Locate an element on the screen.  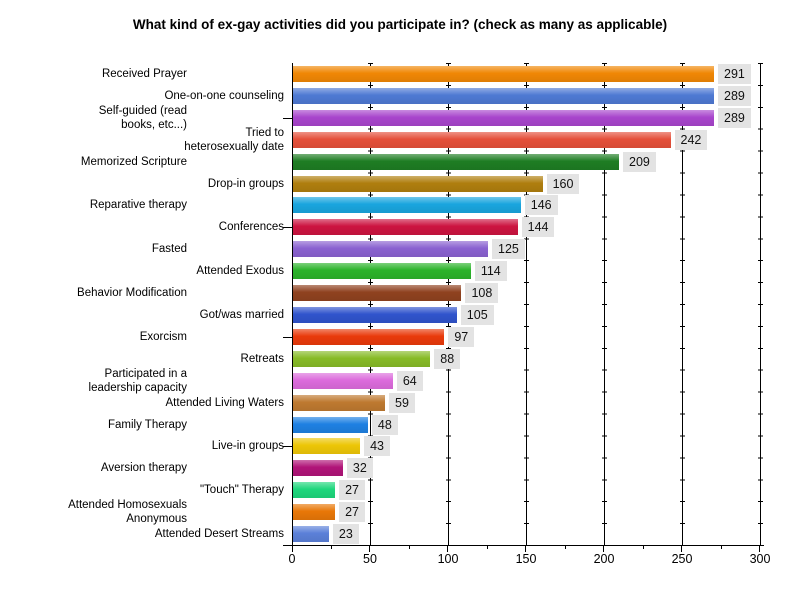
bar-value-chip: 48 is located at coordinates (384, 424).